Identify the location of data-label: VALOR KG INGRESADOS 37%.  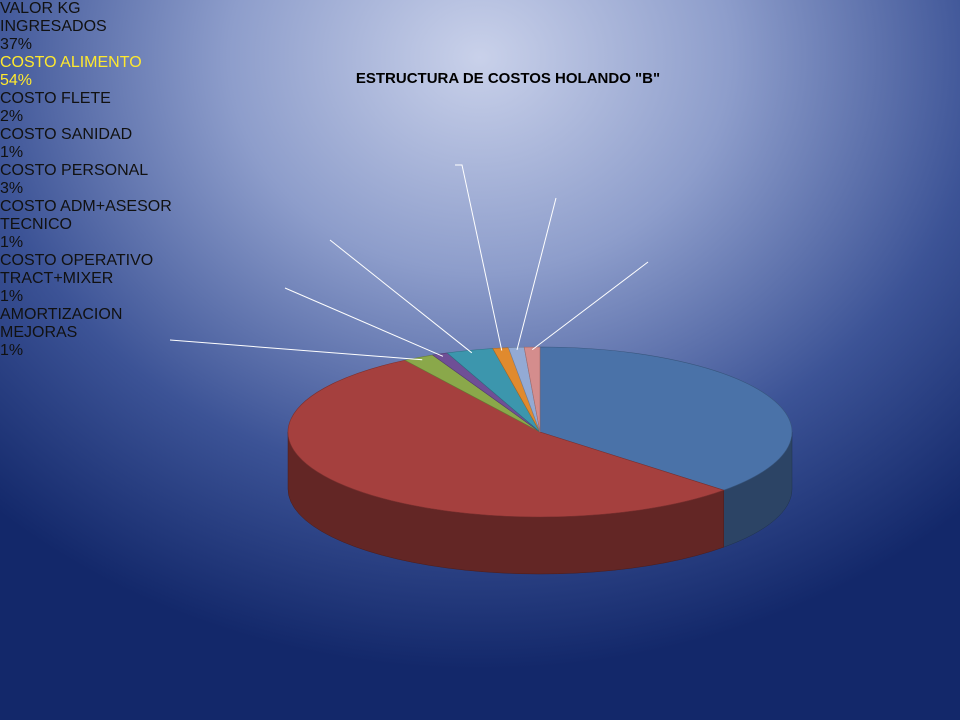
(70, 27).